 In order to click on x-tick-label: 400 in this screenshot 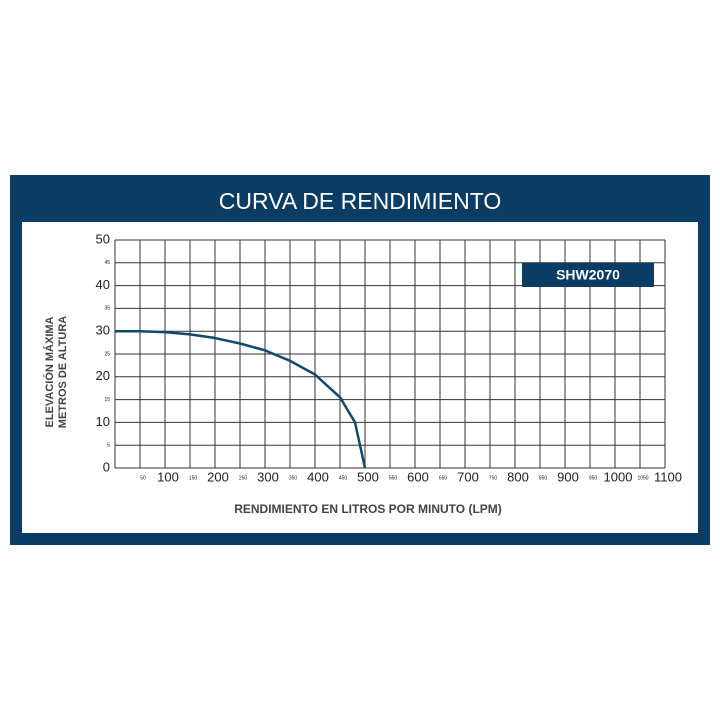, I will do `click(318, 476)`.